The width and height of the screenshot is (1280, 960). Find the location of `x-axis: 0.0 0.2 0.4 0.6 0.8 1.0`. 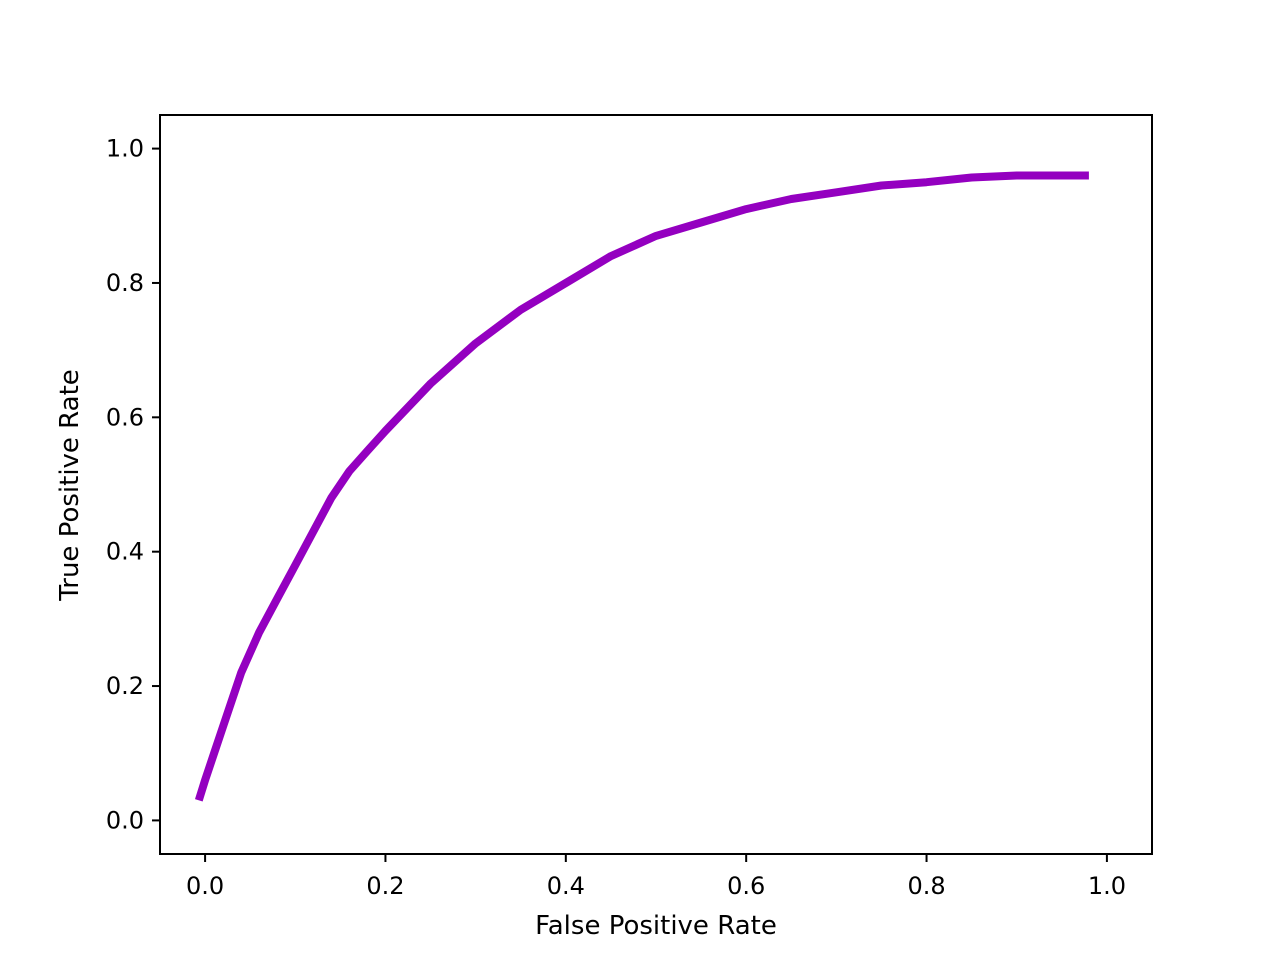

x-axis: 0.0 0.2 0.4 0.6 0.8 1.0 is located at coordinates (656, 877).